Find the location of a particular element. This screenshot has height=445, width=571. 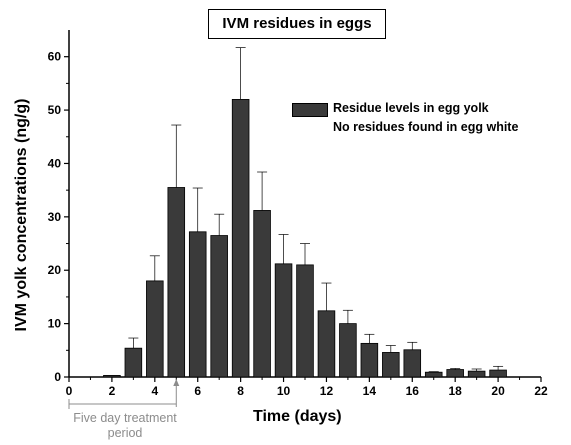

legend-series-name: Residue levels in egg yolk is located at coordinates (411, 108).